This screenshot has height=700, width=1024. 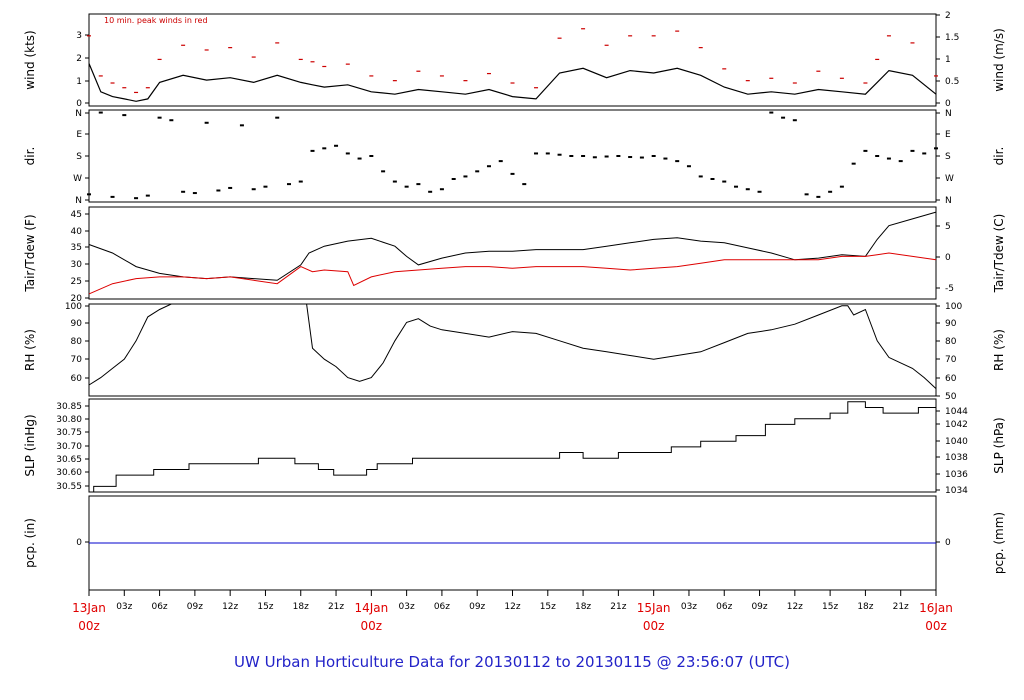 I want to click on pcp-ylabel-right: pcp. (mm), so click(x=999, y=543).